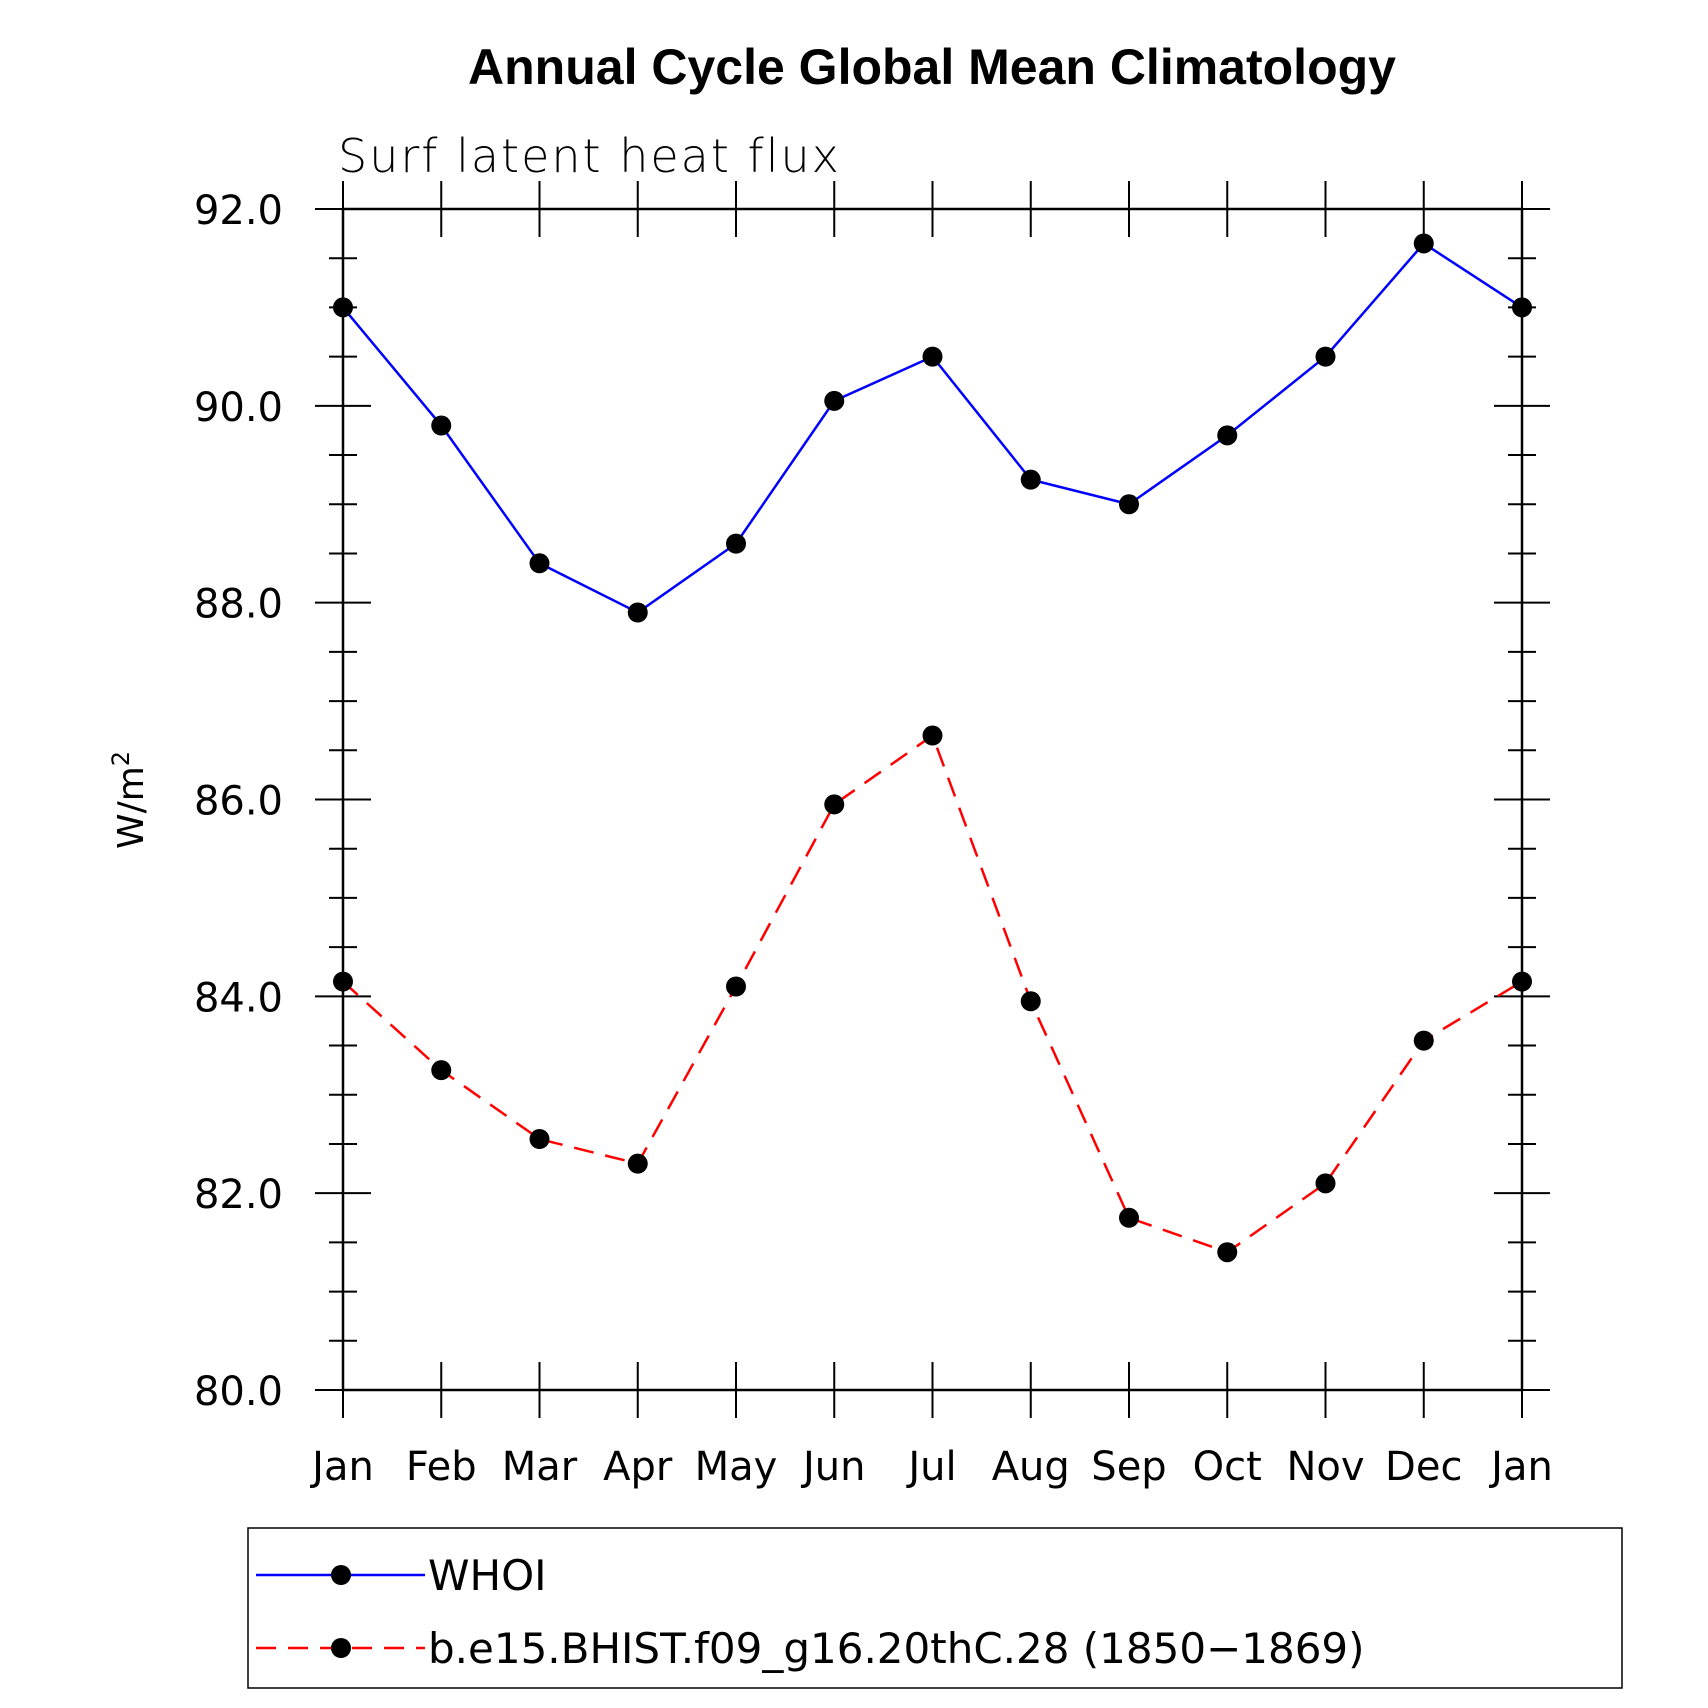  What do you see at coordinates (833, 1467) in the screenshot?
I see `x-tick-label: Jun` at bounding box center [833, 1467].